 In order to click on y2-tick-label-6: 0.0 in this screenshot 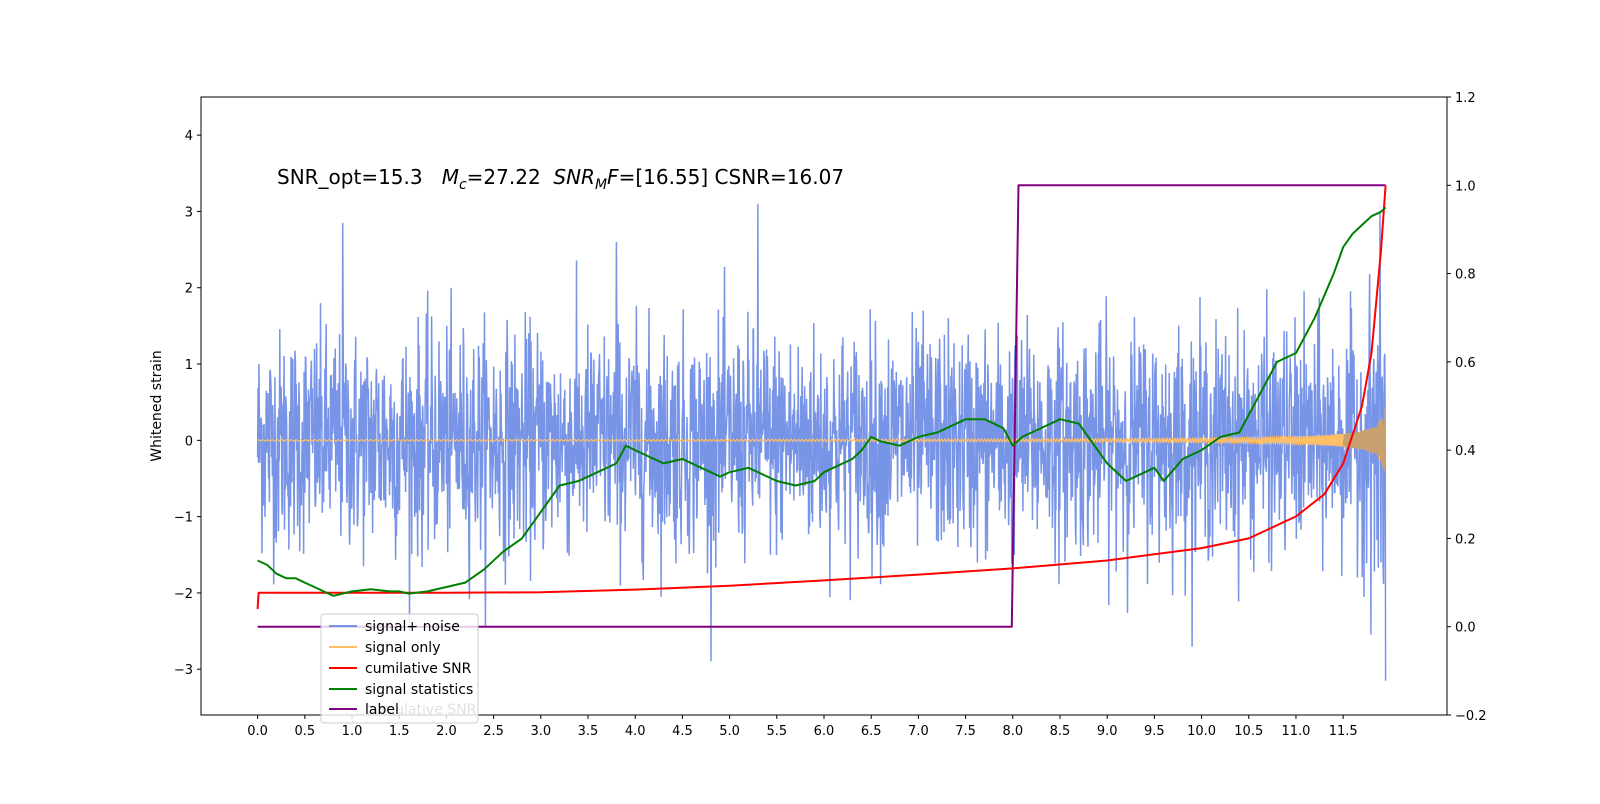, I will do `click(1465, 628)`.